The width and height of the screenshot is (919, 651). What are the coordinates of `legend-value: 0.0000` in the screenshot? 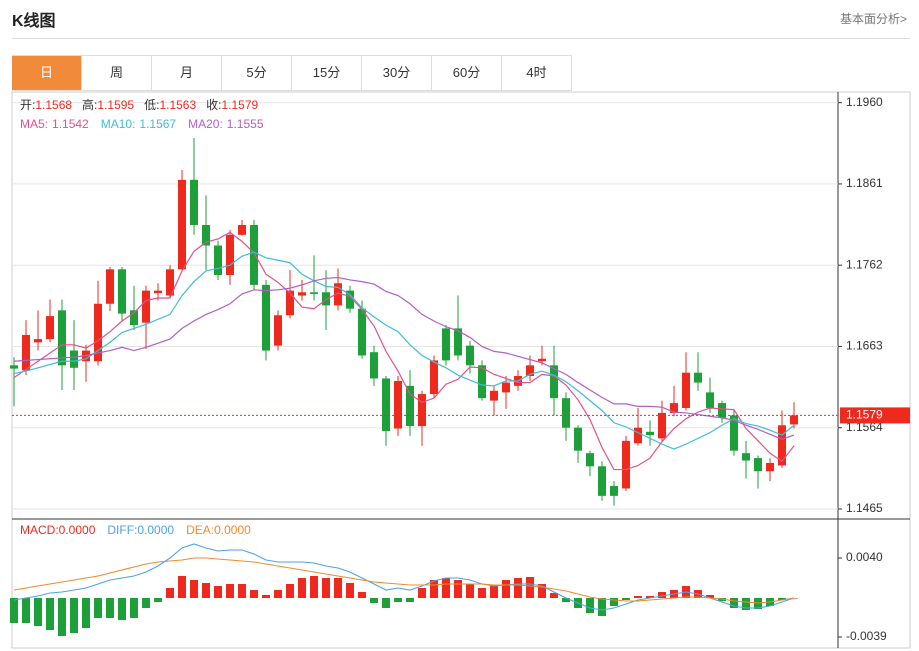 It's located at (232, 530).